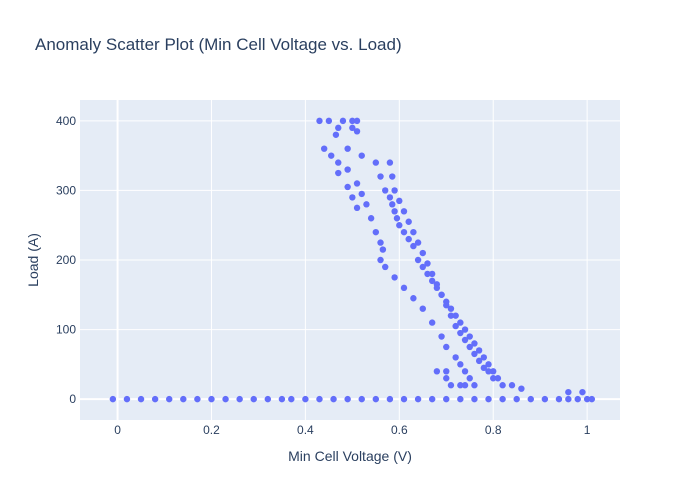 The width and height of the screenshot is (700, 500). I want to click on x-tick-label: 0.2, so click(211, 430).